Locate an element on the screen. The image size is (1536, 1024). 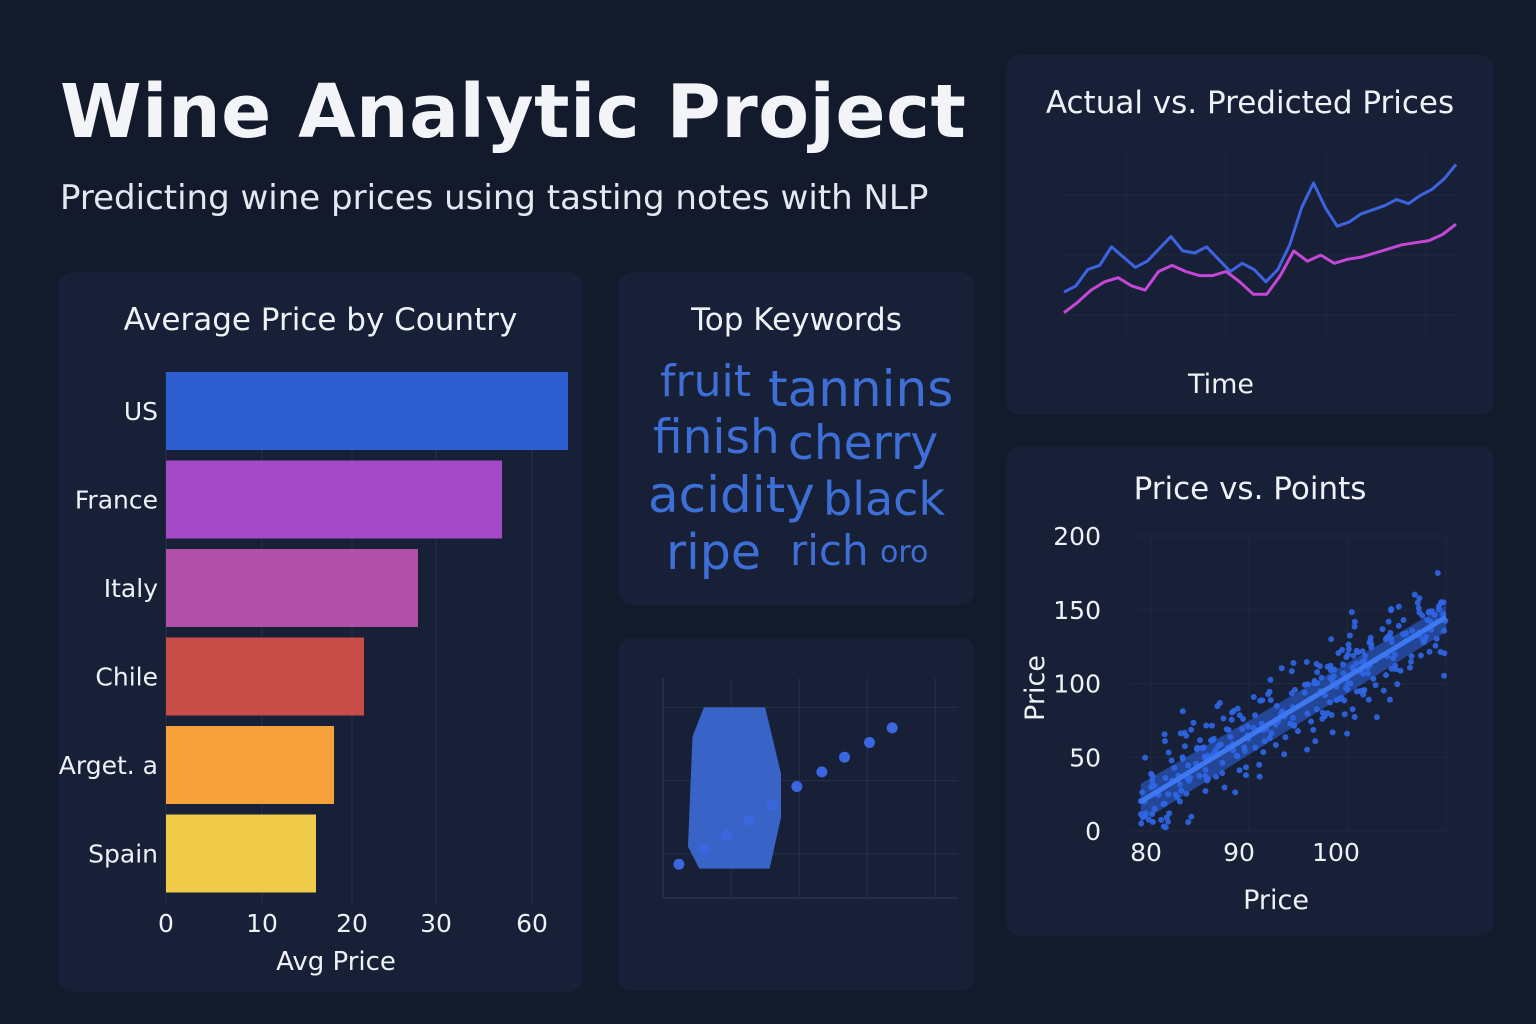
keyword-tannins: tannins is located at coordinates (861, 389).